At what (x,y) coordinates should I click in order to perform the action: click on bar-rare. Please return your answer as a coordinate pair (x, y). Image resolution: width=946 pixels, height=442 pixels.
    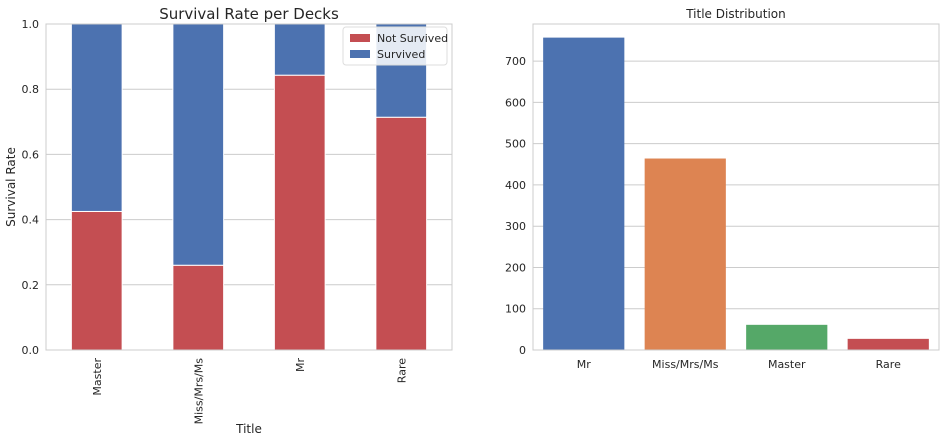
    Looking at the image, I should click on (888, 344).